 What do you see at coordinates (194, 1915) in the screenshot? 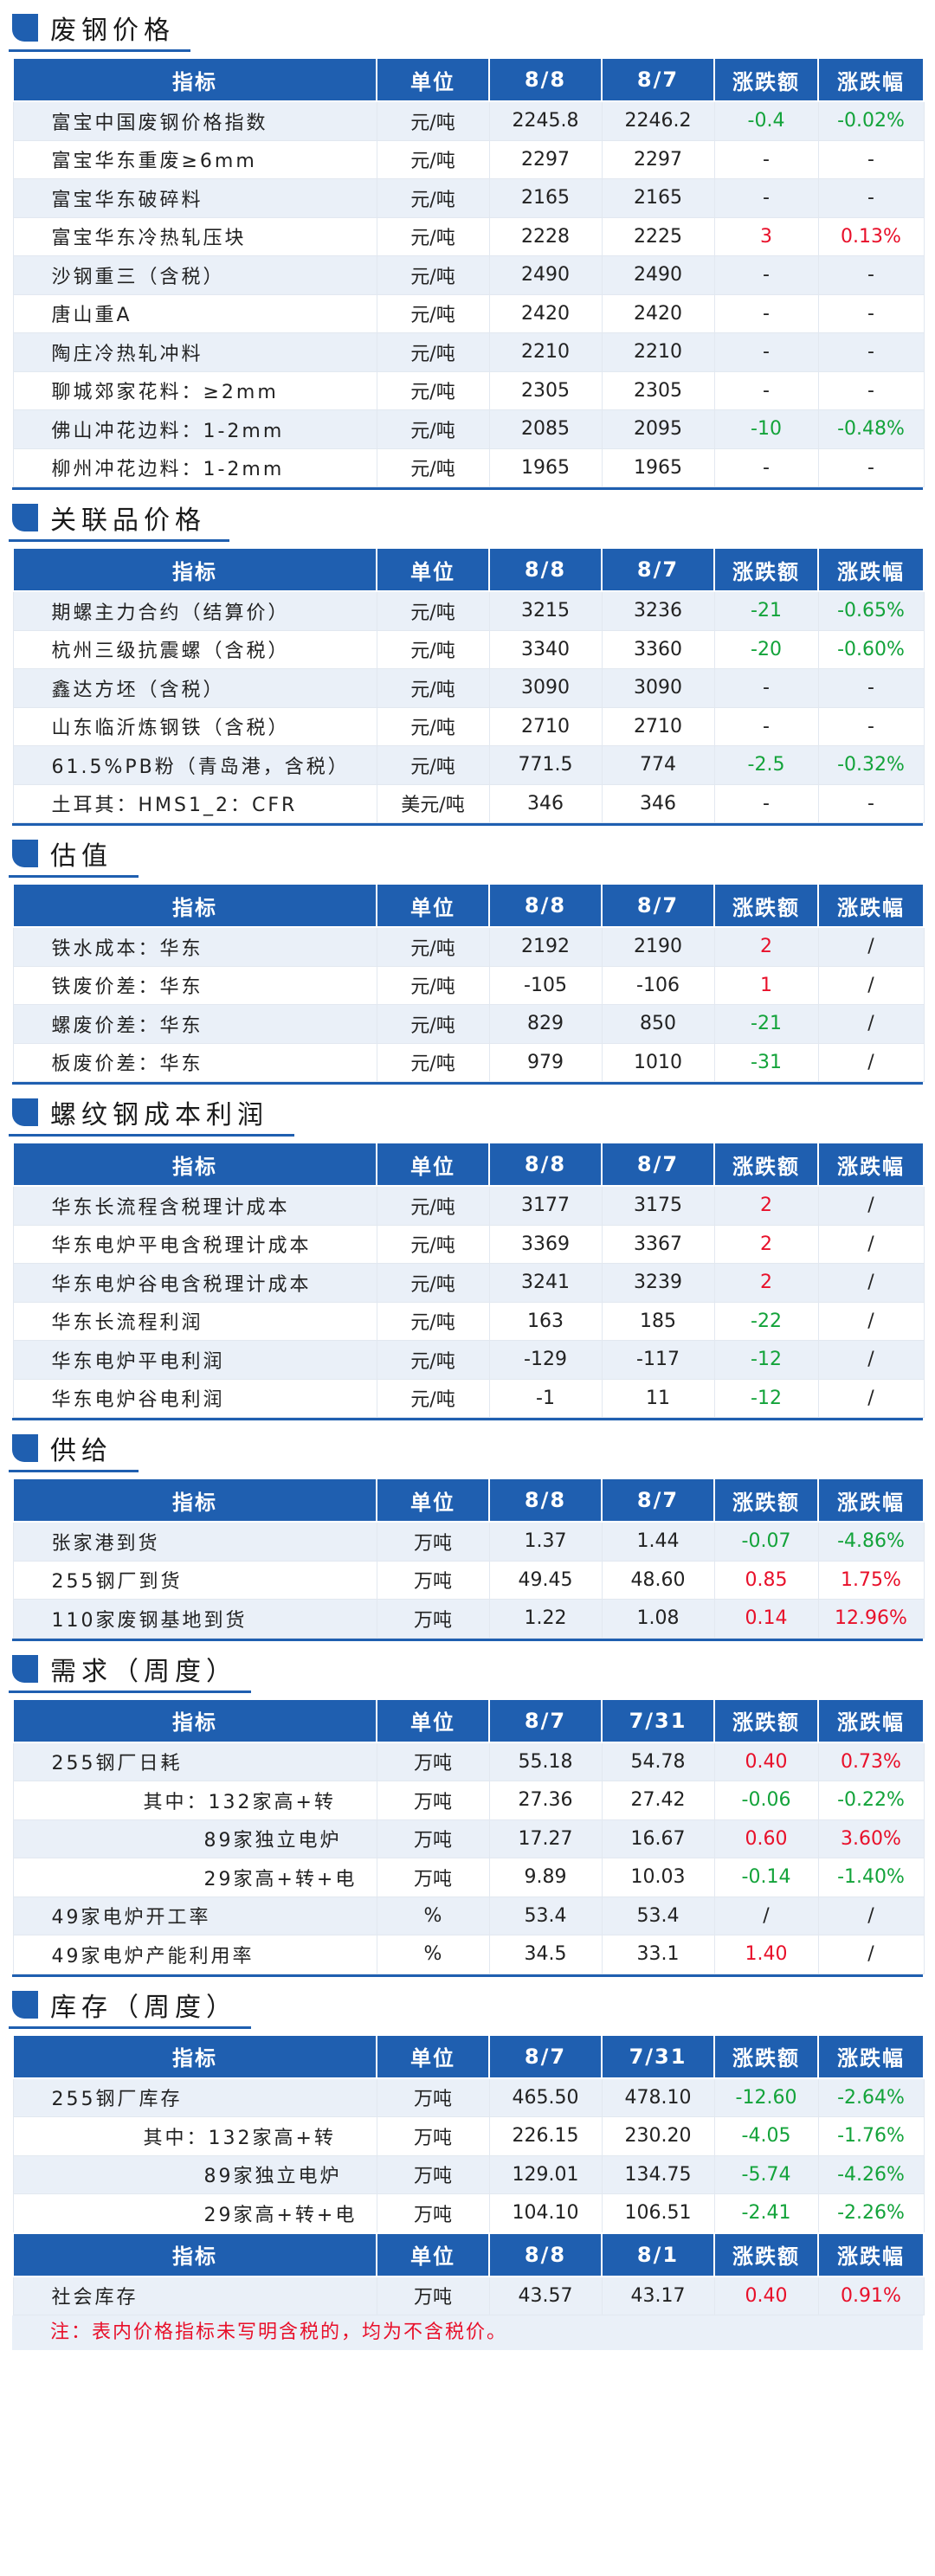
I see `indicator-cell: 49家电炉开工率` at bounding box center [194, 1915].